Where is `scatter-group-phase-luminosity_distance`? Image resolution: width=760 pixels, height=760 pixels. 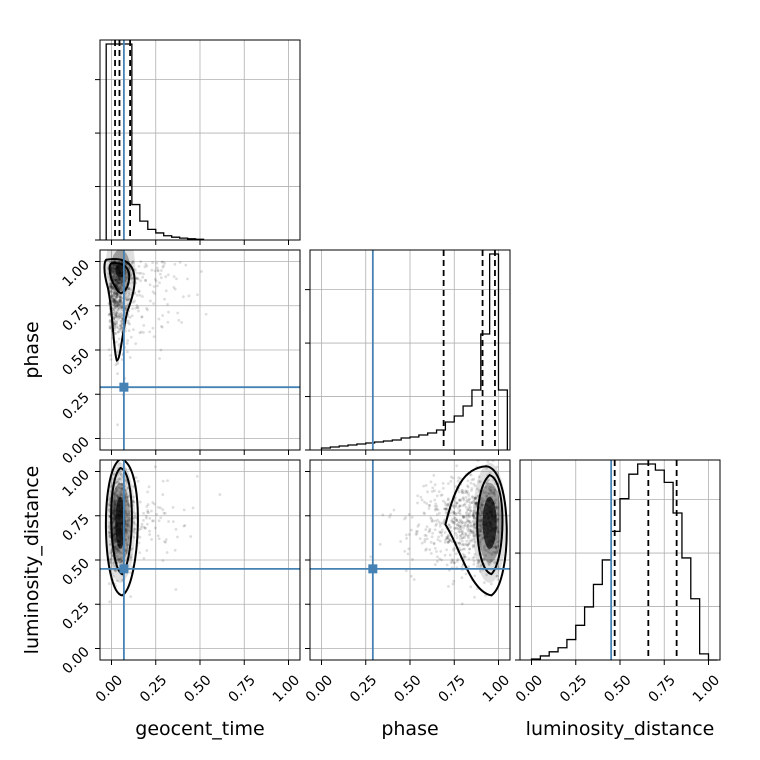 scatter-group-phase-luminosity_distance is located at coordinates (410, 560).